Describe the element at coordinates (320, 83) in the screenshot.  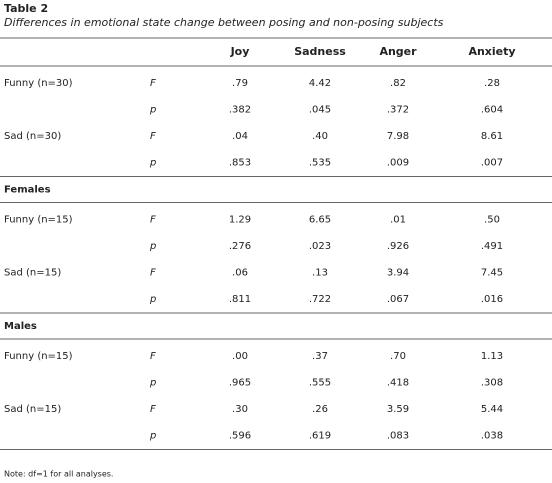
I see `cell: 4.42` at that location.